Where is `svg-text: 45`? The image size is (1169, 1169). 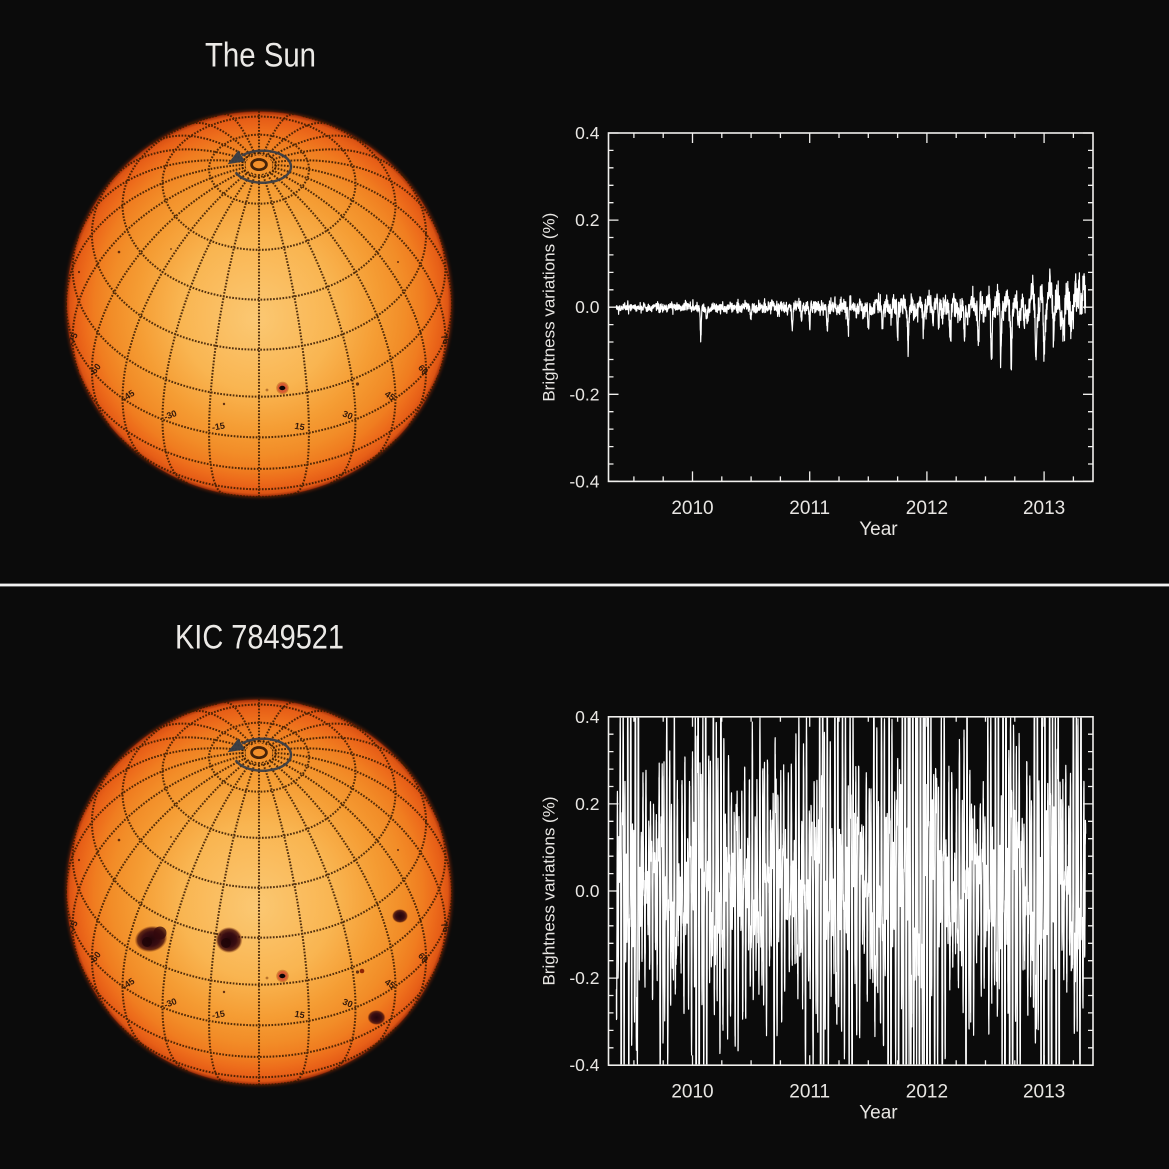 svg-text: 45 is located at coordinates (390, 396).